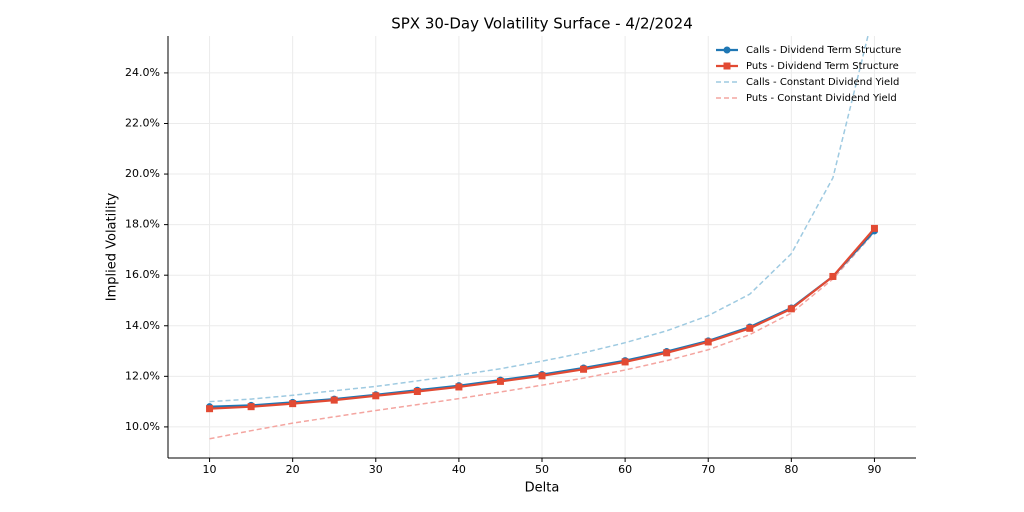 Image resolution: width=1024 pixels, height=512 pixels. Describe the element at coordinates (142, 122) in the screenshot. I see `y-tick-label: 22.0%` at that location.